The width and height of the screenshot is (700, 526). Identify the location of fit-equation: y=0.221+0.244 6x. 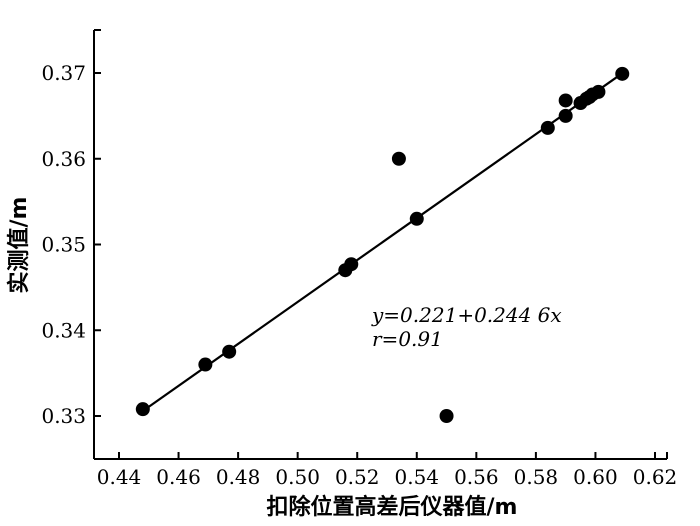
(466, 315).